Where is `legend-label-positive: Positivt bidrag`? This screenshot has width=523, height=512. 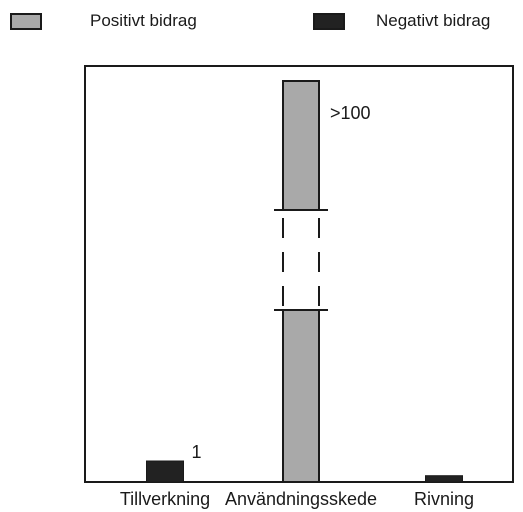
legend-label-positive: Positivt bidrag is located at coordinates (143, 20).